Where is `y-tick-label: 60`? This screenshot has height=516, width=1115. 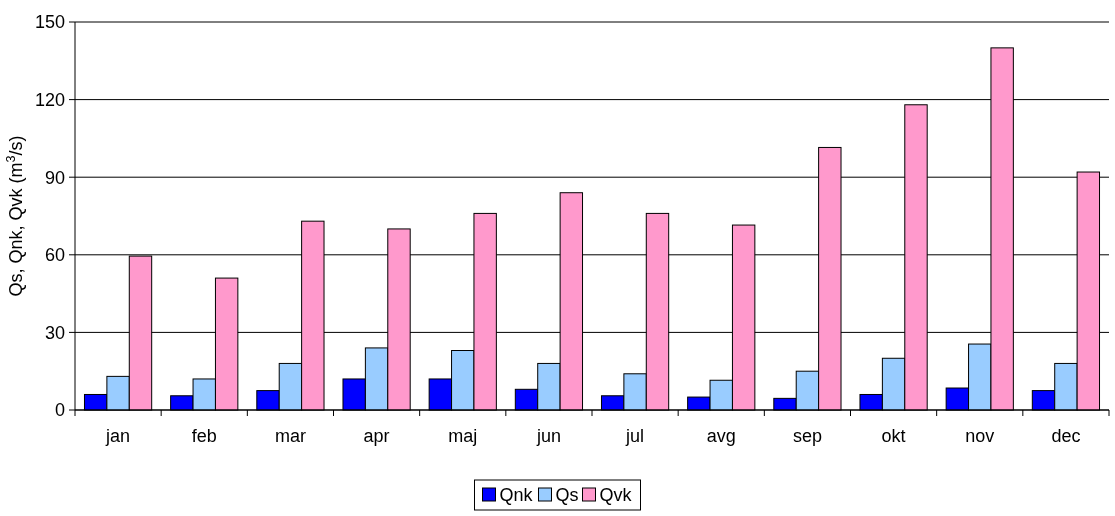 y-tick-label: 60 is located at coordinates (54, 255).